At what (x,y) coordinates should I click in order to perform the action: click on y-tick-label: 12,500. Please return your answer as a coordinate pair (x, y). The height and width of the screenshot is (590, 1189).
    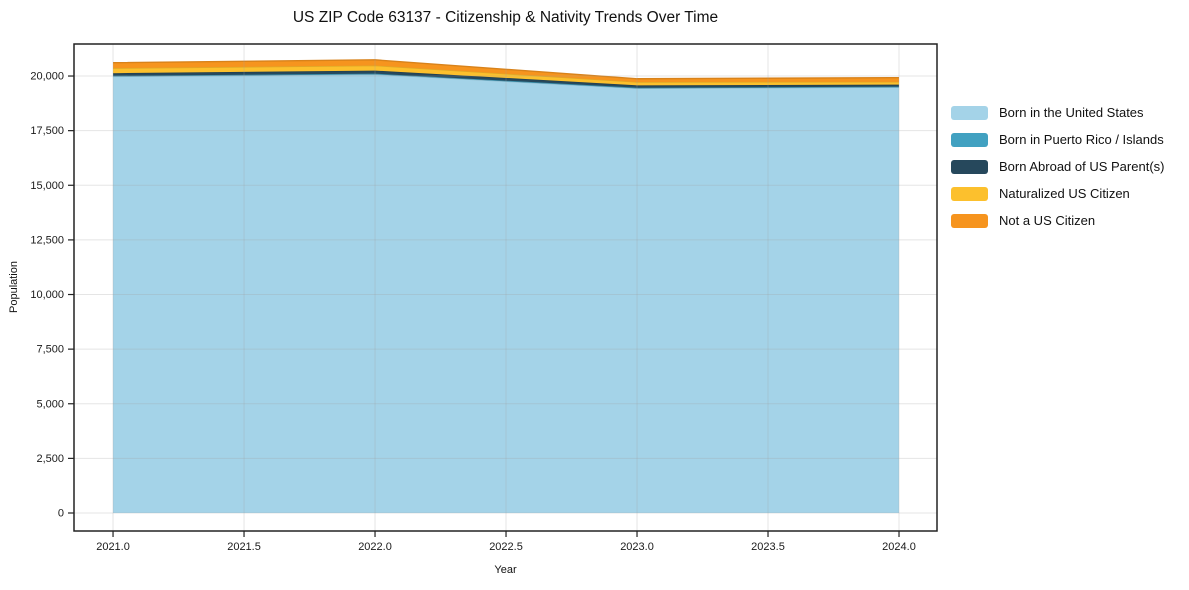
    Looking at the image, I should click on (47, 240).